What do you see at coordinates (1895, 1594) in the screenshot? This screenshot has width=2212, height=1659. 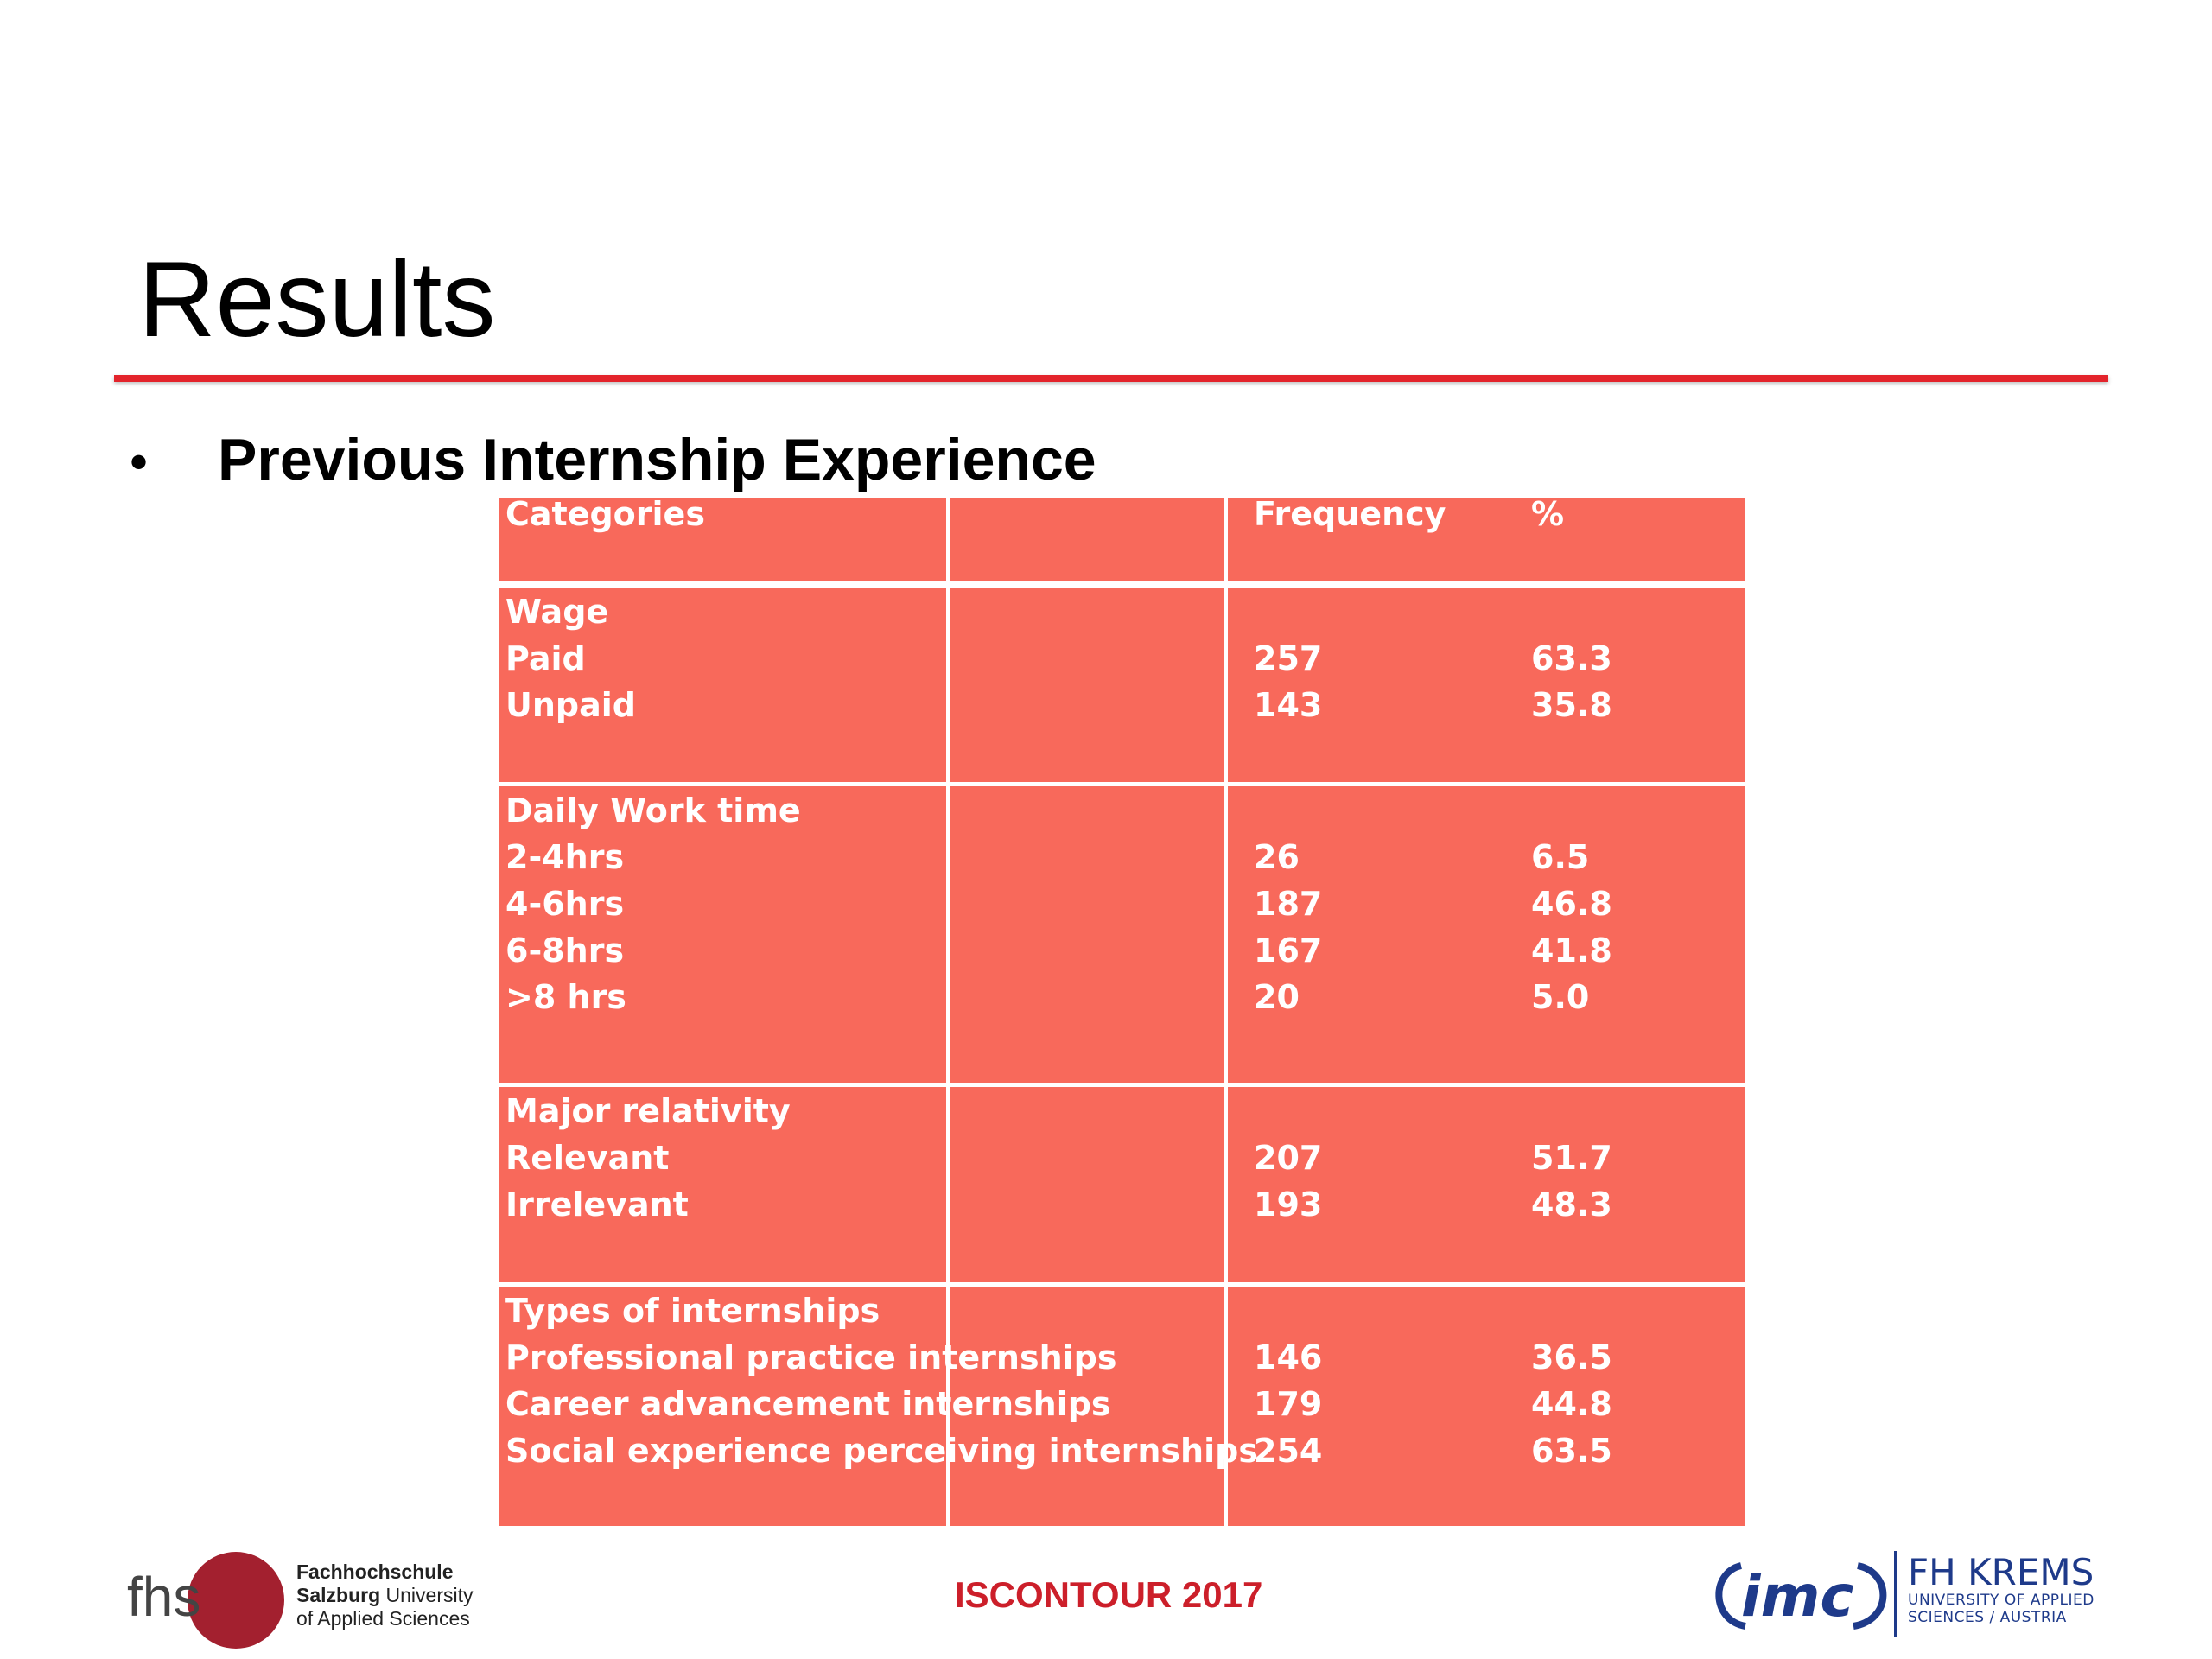 I see `logo-divider` at bounding box center [1895, 1594].